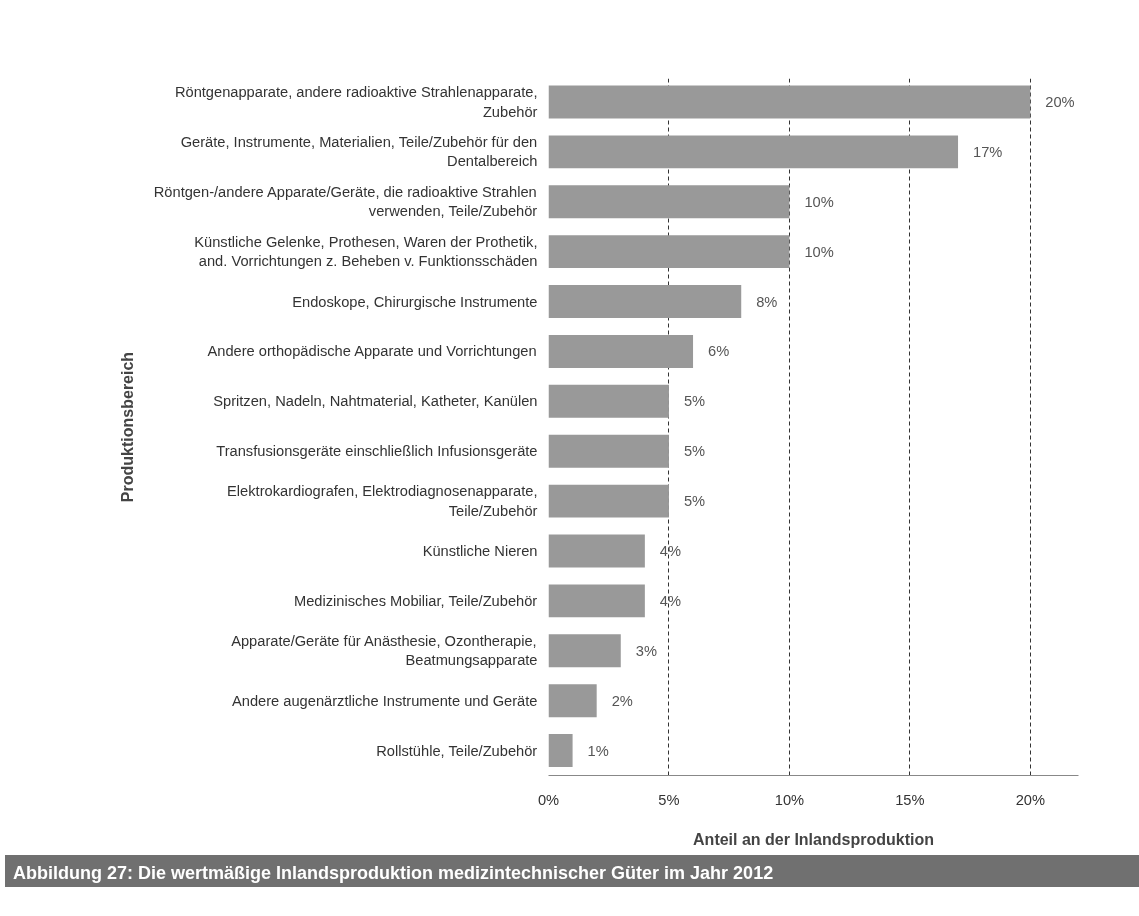 The width and height of the screenshot is (1139, 916). Describe the element at coordinates (480, 550) in the screenshot. I see `y-tick-label: Künstliche Nieren` at that location.